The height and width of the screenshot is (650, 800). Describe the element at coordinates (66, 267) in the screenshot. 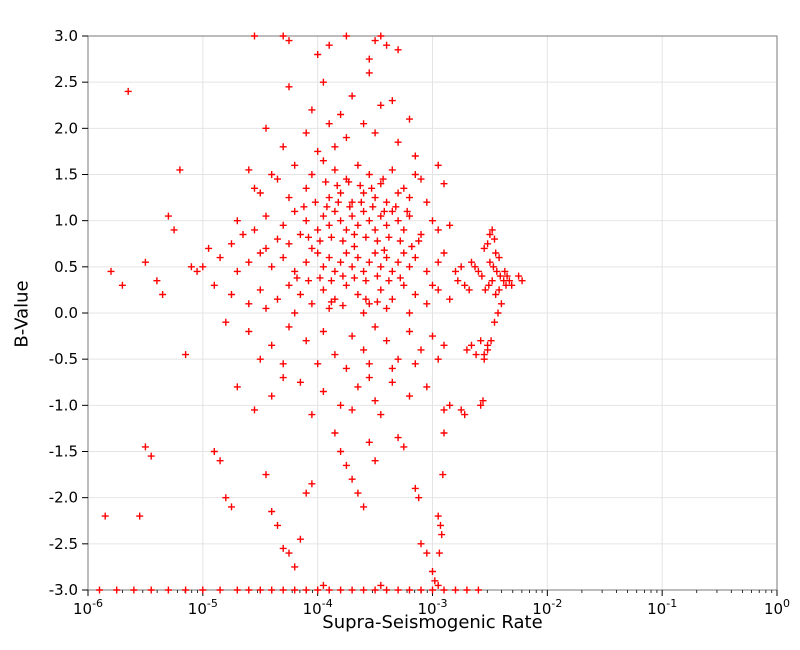

I see `svg-text: 0.5` at that location.